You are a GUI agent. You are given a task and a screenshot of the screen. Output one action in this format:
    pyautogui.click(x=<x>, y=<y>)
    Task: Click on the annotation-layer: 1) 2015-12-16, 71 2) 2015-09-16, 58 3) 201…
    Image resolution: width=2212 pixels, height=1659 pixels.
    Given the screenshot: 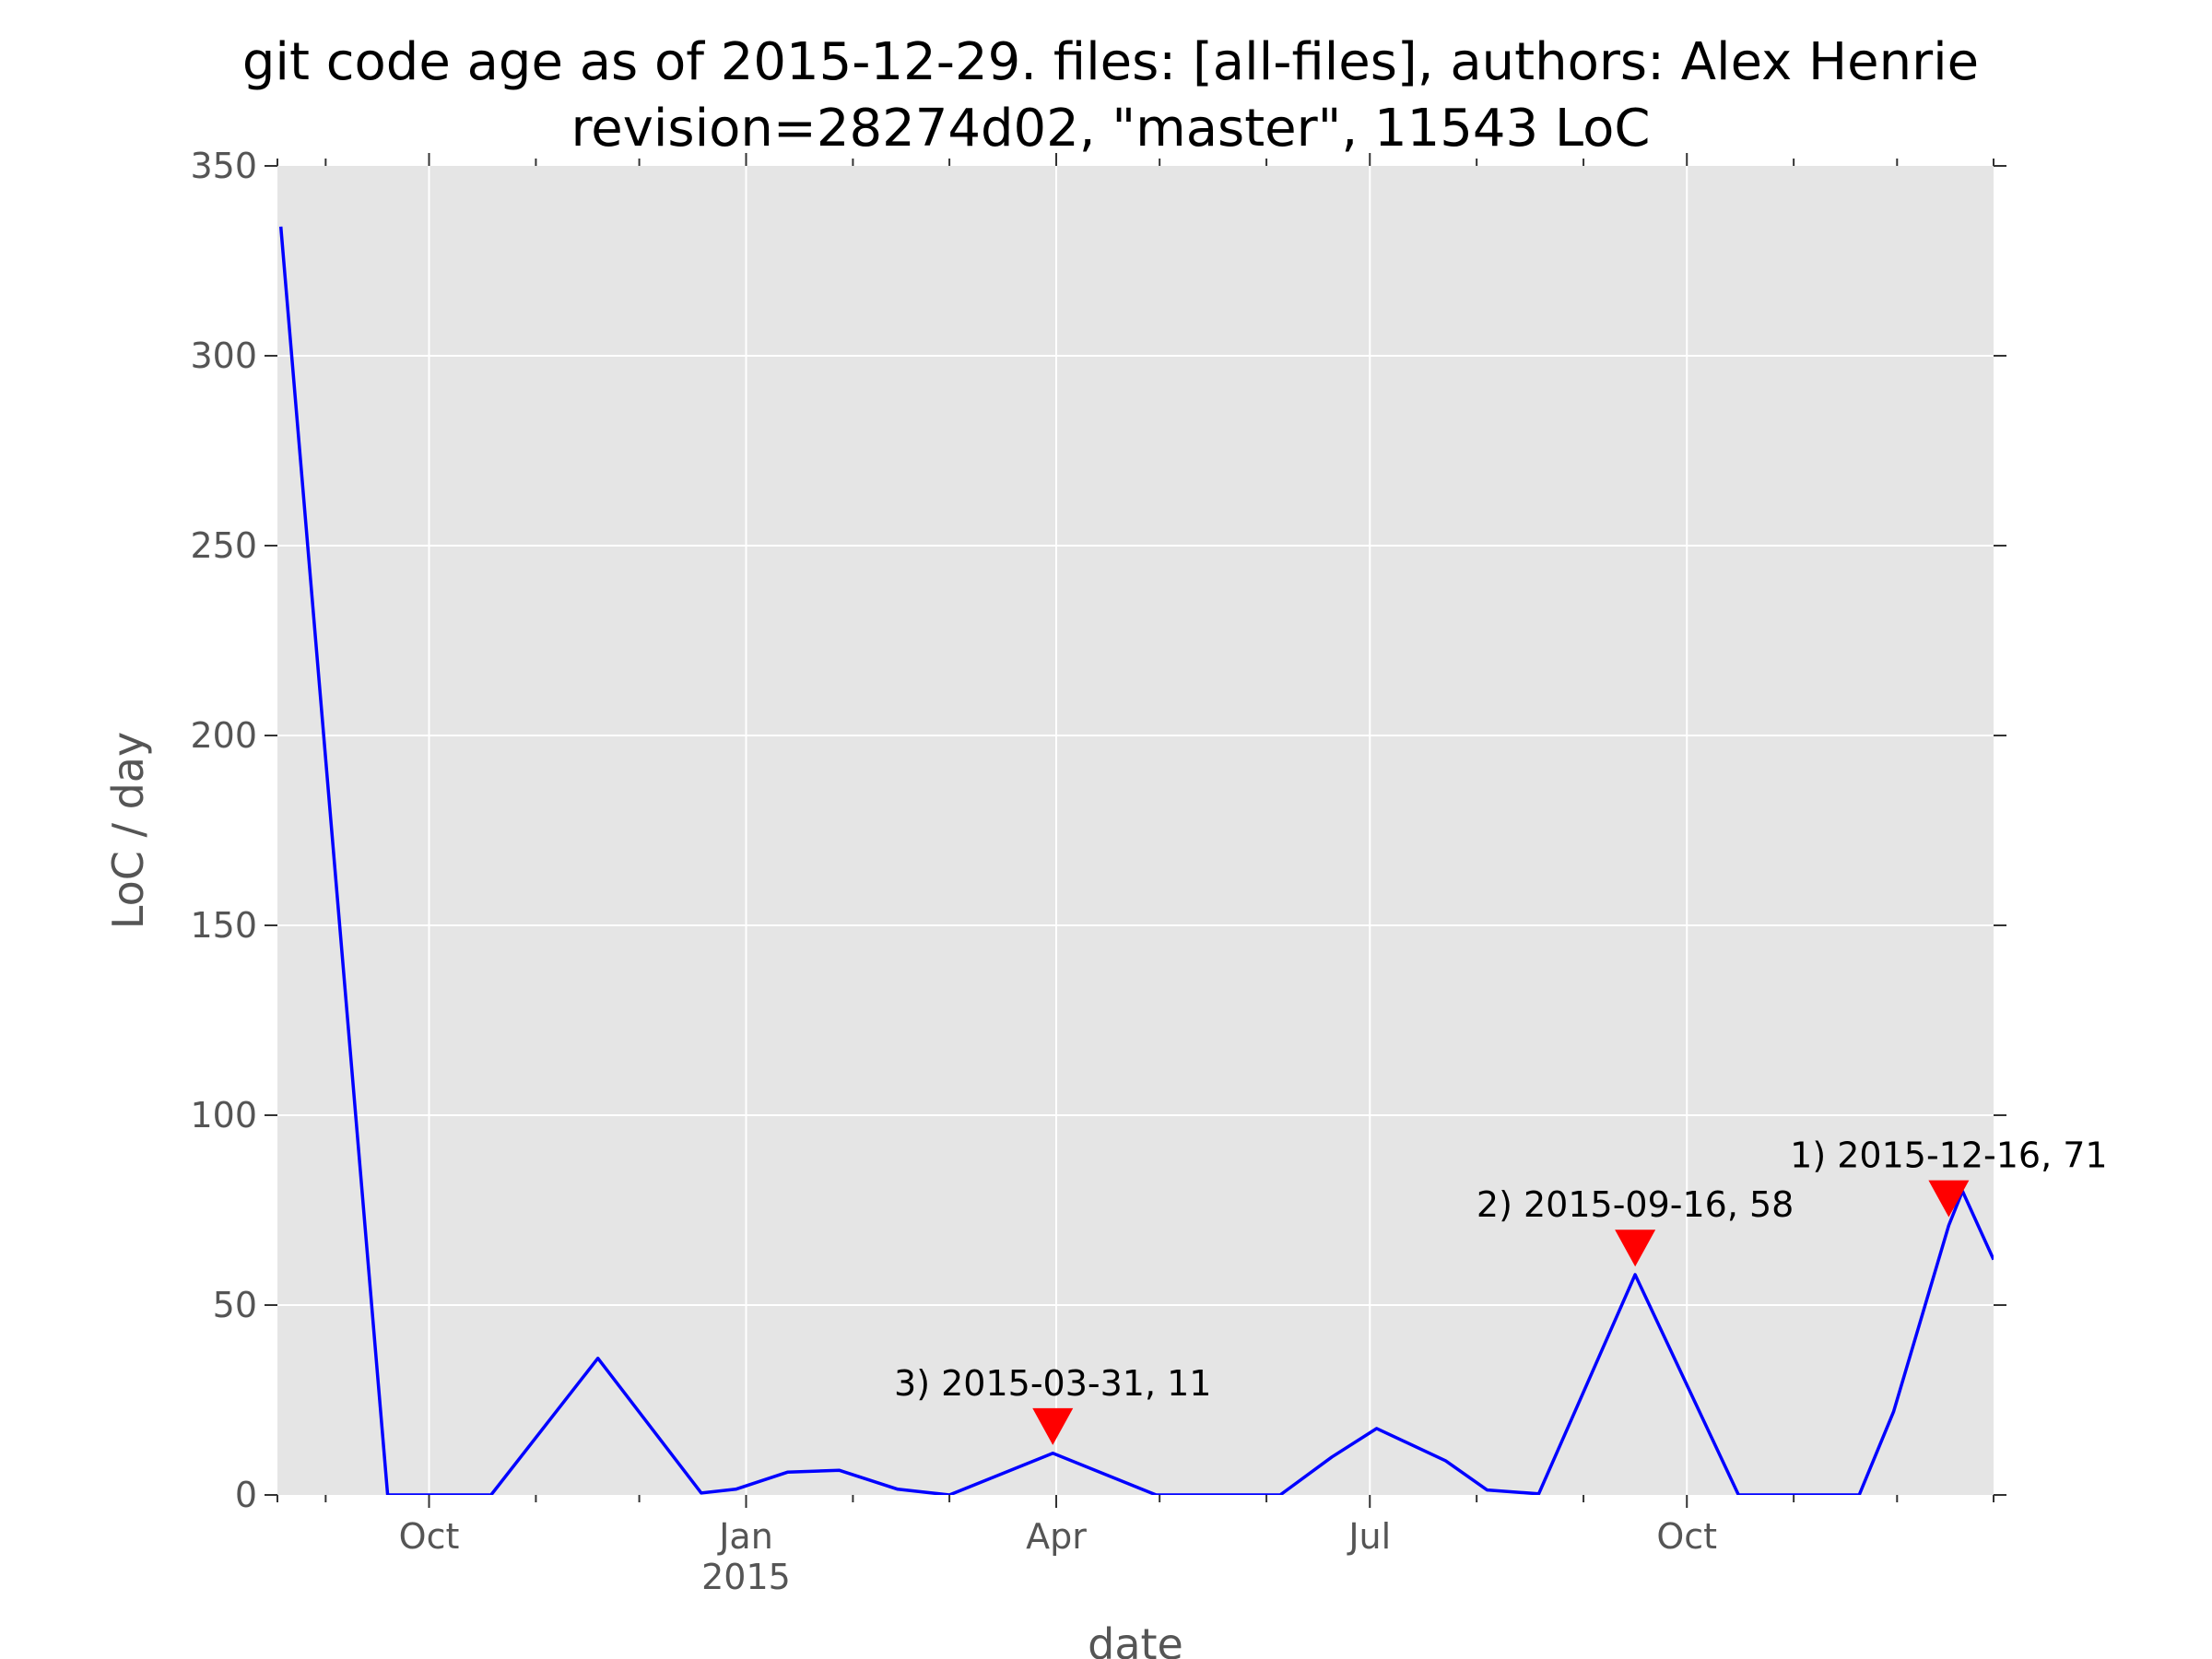 What is the action you would take?
    pyautogui.click(x=1501, y=1290)
    